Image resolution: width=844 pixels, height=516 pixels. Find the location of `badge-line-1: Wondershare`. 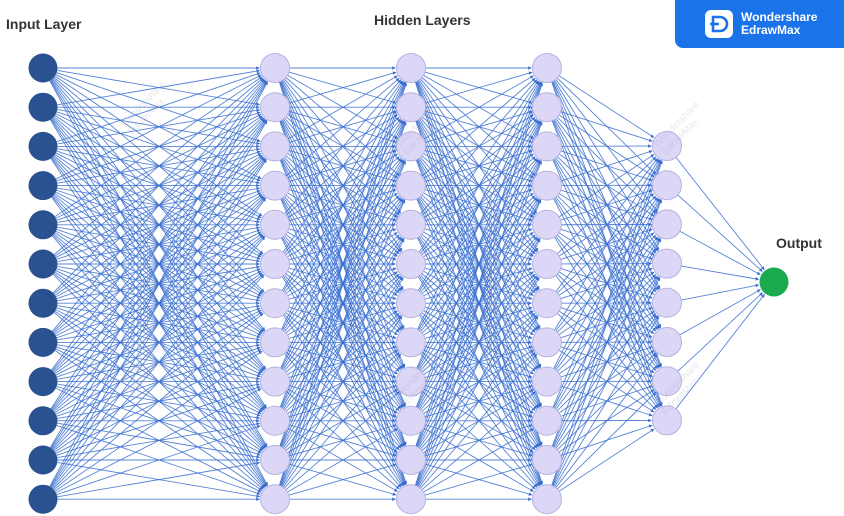

badge-line-1: Wondershare is located at coordinates (779, 17).